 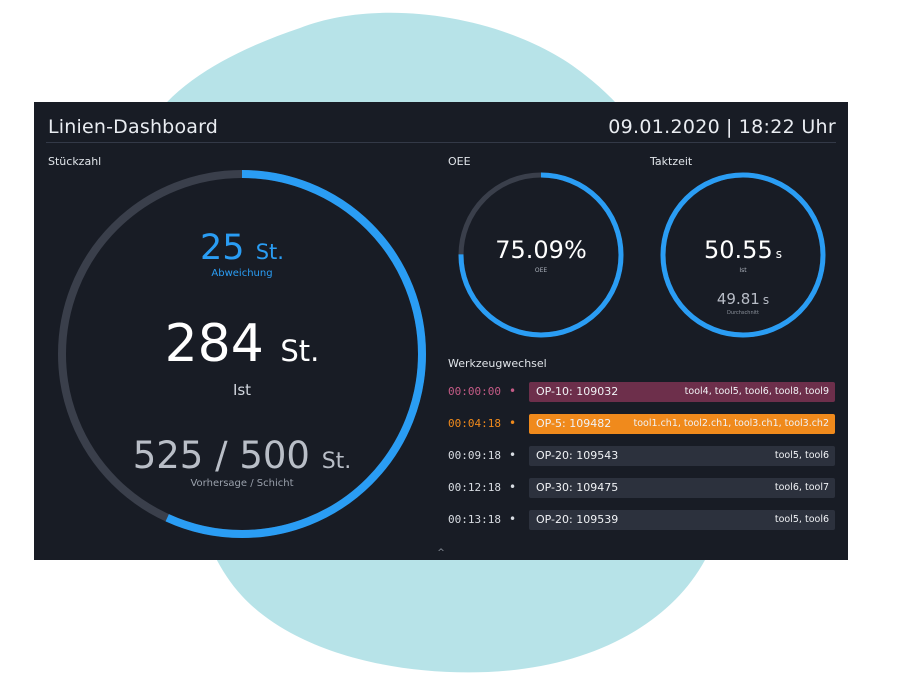 I want to click on piece-count-label: Stückzahl, so click(x=75, y=161).